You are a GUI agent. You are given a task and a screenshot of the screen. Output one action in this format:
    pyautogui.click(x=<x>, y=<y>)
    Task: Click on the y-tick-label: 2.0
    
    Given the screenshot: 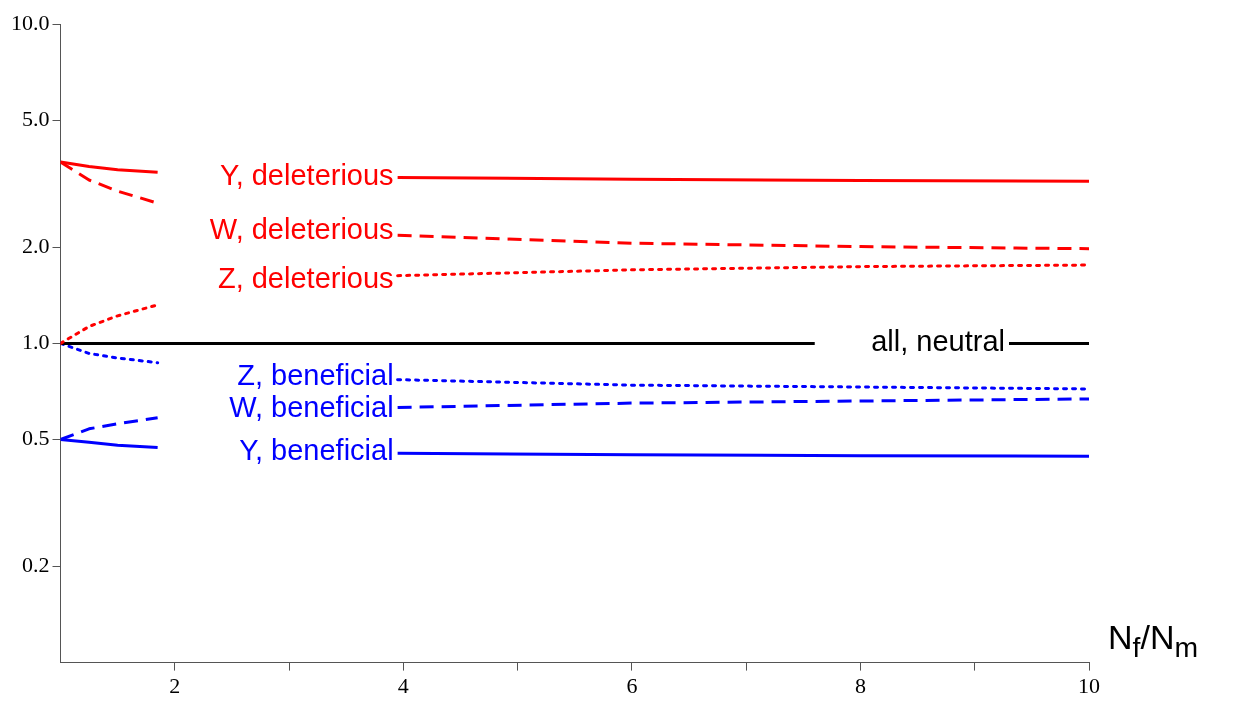 What is the action you would take?
    pyautogui.click(x=36, y=246)
    